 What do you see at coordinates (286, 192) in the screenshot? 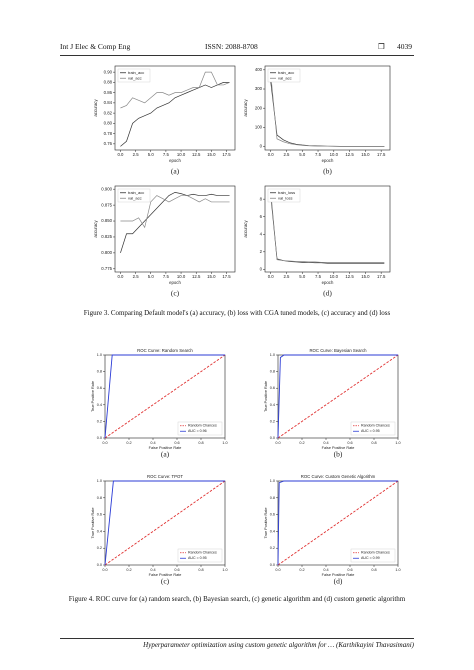
I see `legend-label: train_loss` at bounding box center [286, 192].